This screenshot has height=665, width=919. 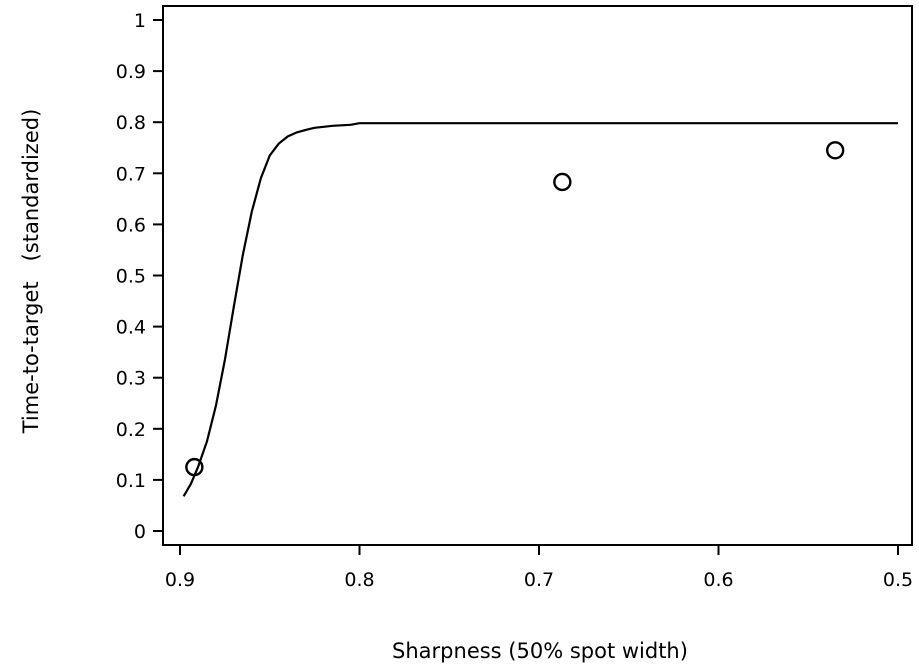 What do you see at coordinates (359, 580) in the screenshot?
I see `x-tick-label: 0.8` at bounding box center [359, 580].